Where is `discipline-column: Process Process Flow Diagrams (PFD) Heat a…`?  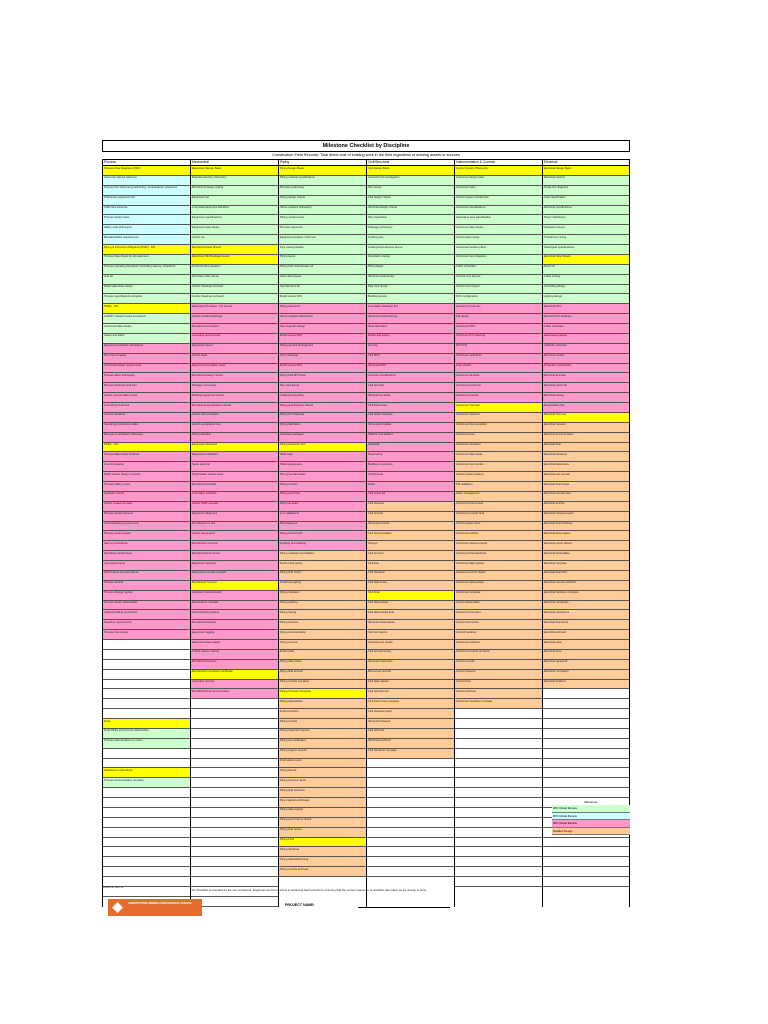 discipline-column: Process Process Flow Diagrams (PFD) Heat a… is located at coordinates (146, 533).